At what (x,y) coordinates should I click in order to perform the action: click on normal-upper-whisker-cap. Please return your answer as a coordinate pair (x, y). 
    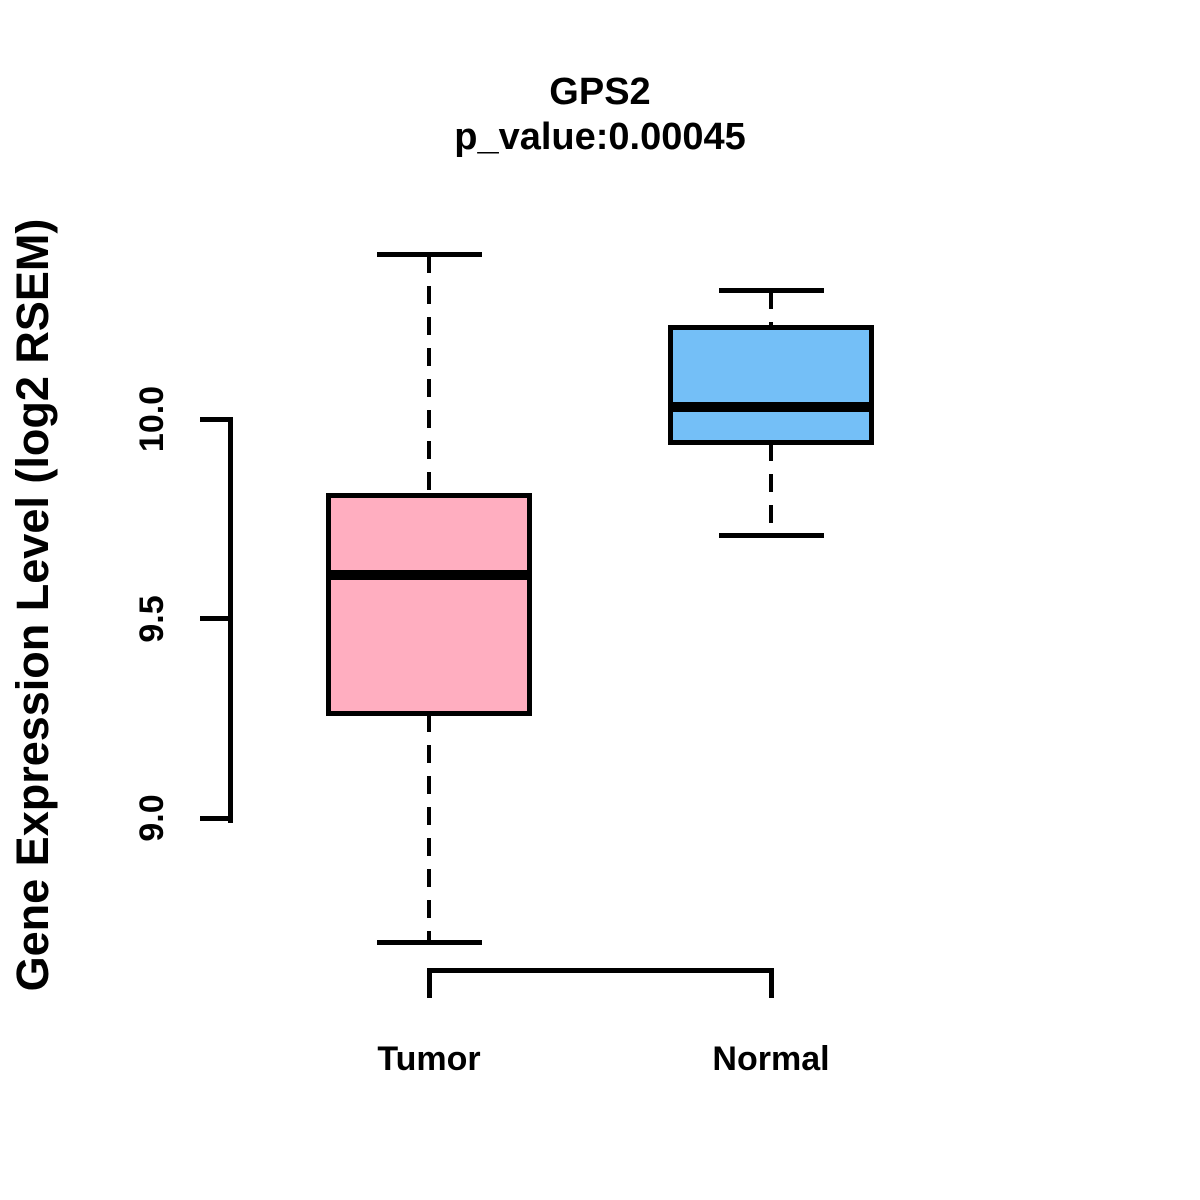
    Looking at the image, I should click on (771, 291).